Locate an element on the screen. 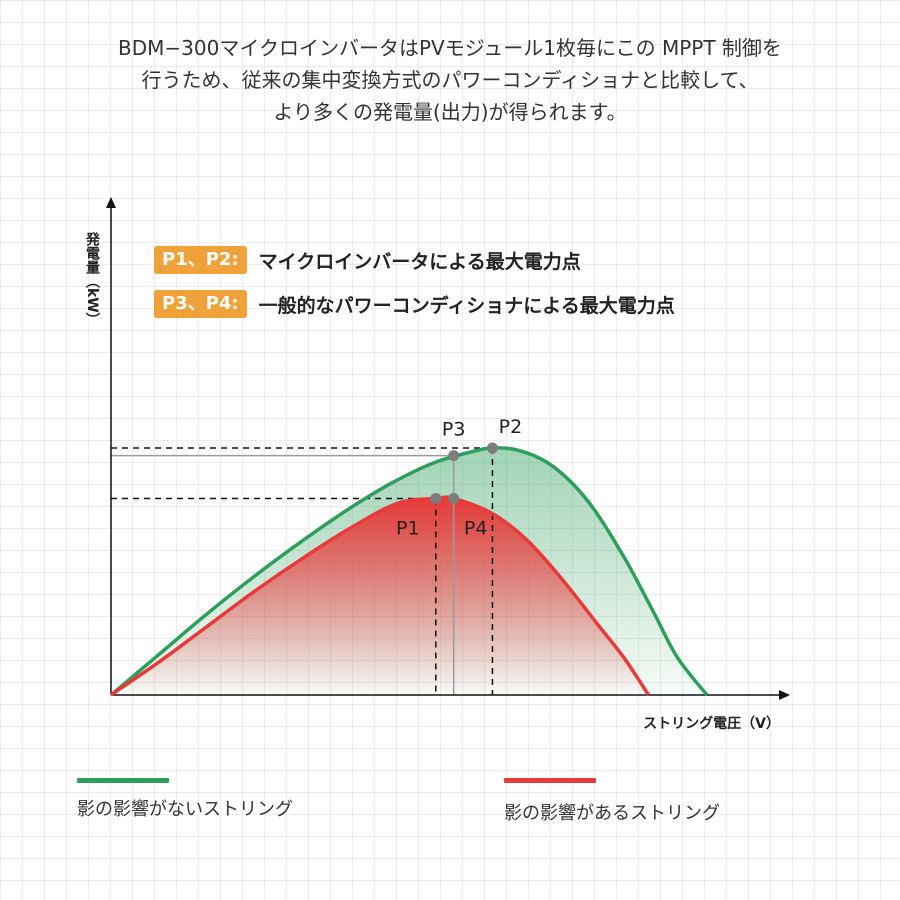 This screenshot has height=900, width=900. note-text-p1-p2: マイクロインバータによる最大電力点 is located at coordinates (419, 261).